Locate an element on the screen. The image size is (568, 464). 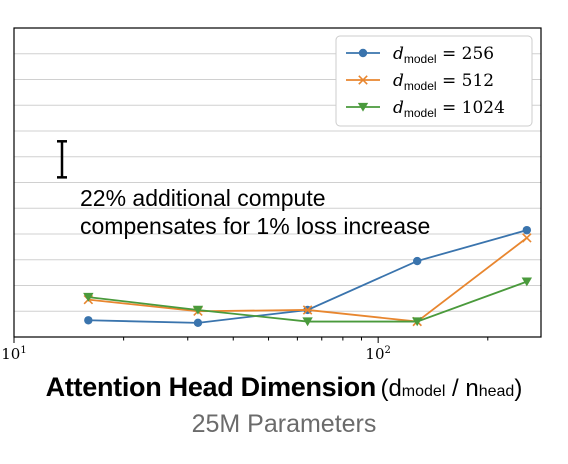
annotation-text-line2: compensates for 1% loss increase is located at coordinates (255, 226).